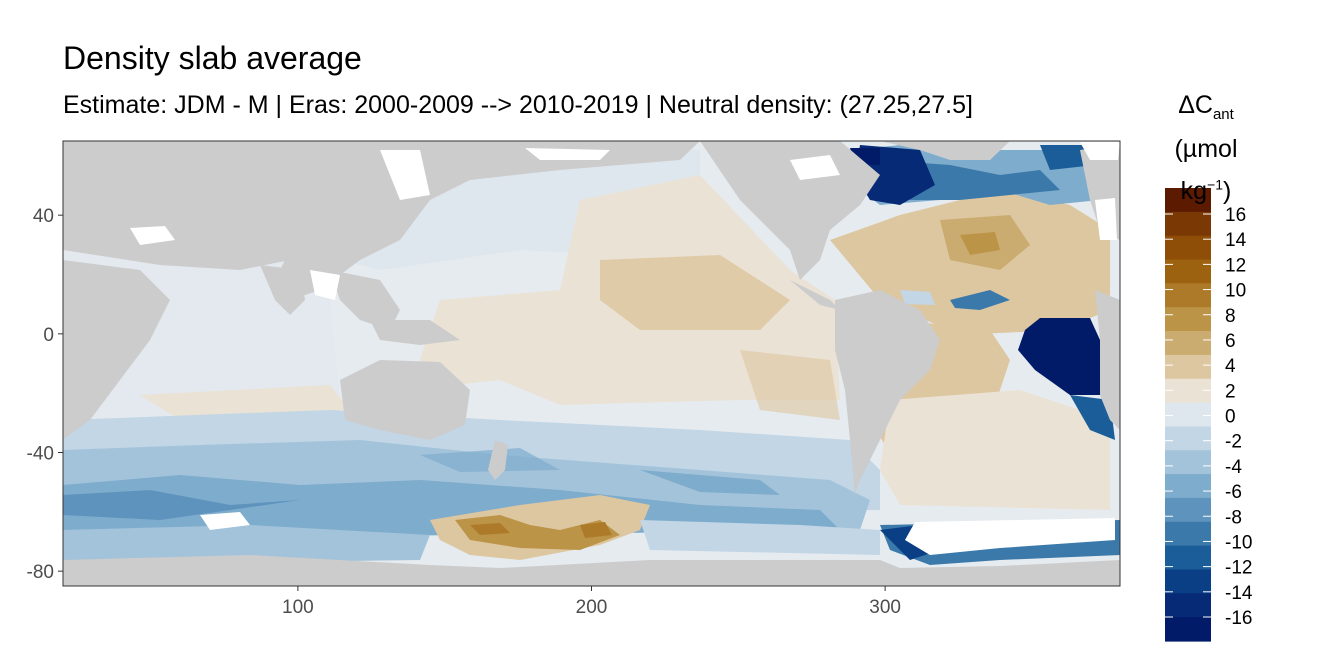 The height and width of the screenshot is (672, 1344). I want to click on y-tick-label: -80, so click(40, 572).